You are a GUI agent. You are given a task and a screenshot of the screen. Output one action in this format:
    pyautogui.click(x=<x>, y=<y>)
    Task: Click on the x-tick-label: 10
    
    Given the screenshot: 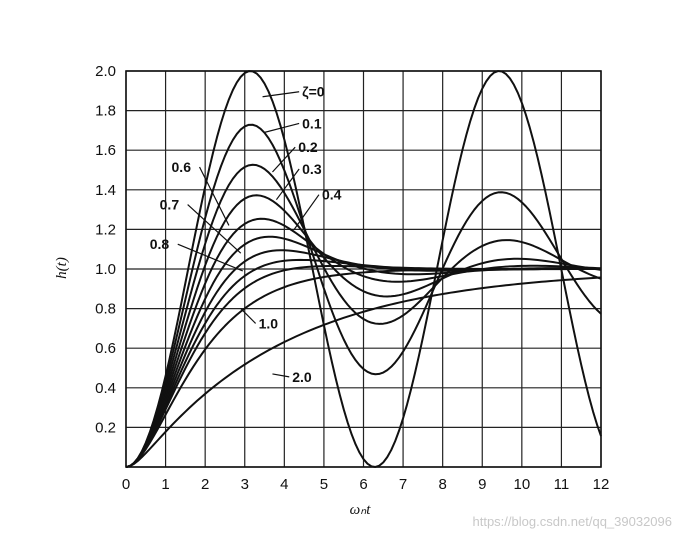 What is the action you would take?
    pyautogui.click(x=521, y=484)
    